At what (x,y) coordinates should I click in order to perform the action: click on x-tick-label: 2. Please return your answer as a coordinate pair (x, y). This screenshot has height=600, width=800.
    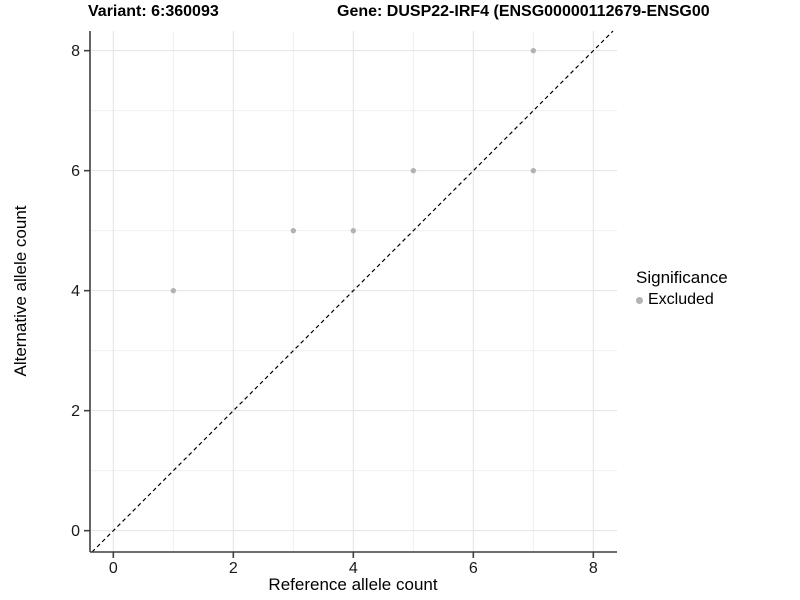
    Looking at the image, I should click on (233, 568).